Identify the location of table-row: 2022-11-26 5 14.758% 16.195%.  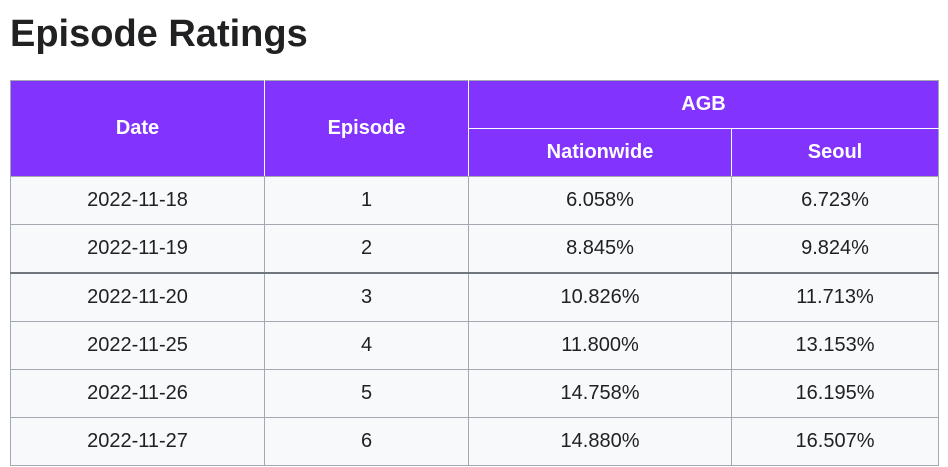
(475, 393).